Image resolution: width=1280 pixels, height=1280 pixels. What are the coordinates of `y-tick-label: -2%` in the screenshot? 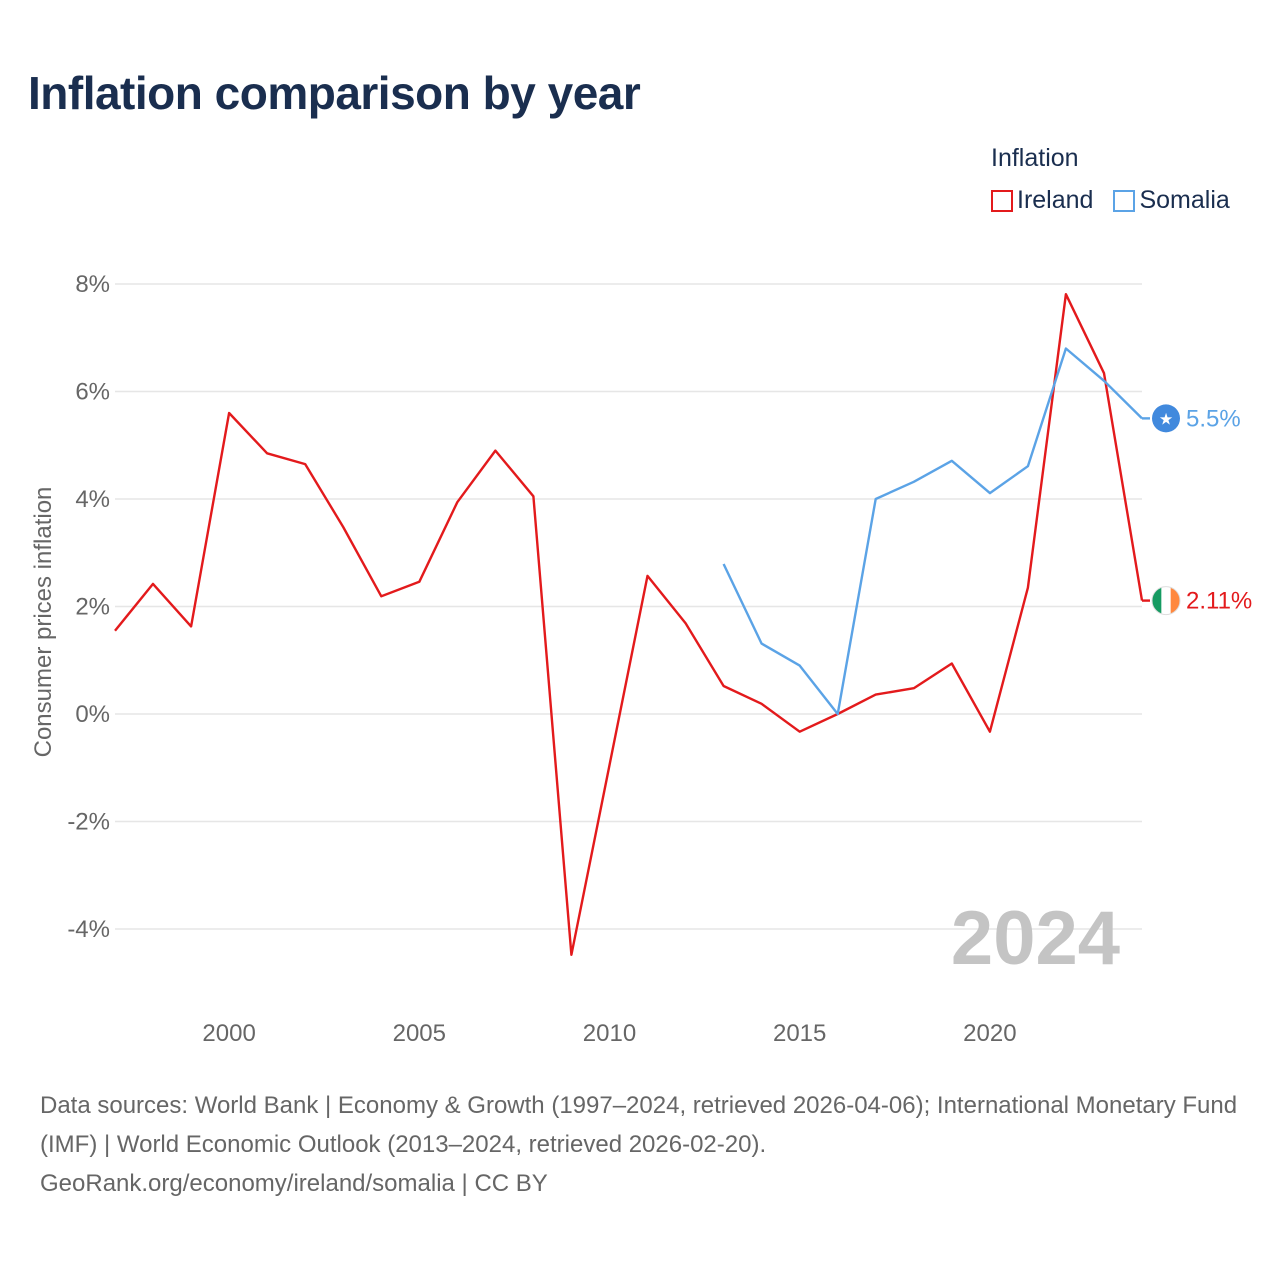 It's located at (88, 822).